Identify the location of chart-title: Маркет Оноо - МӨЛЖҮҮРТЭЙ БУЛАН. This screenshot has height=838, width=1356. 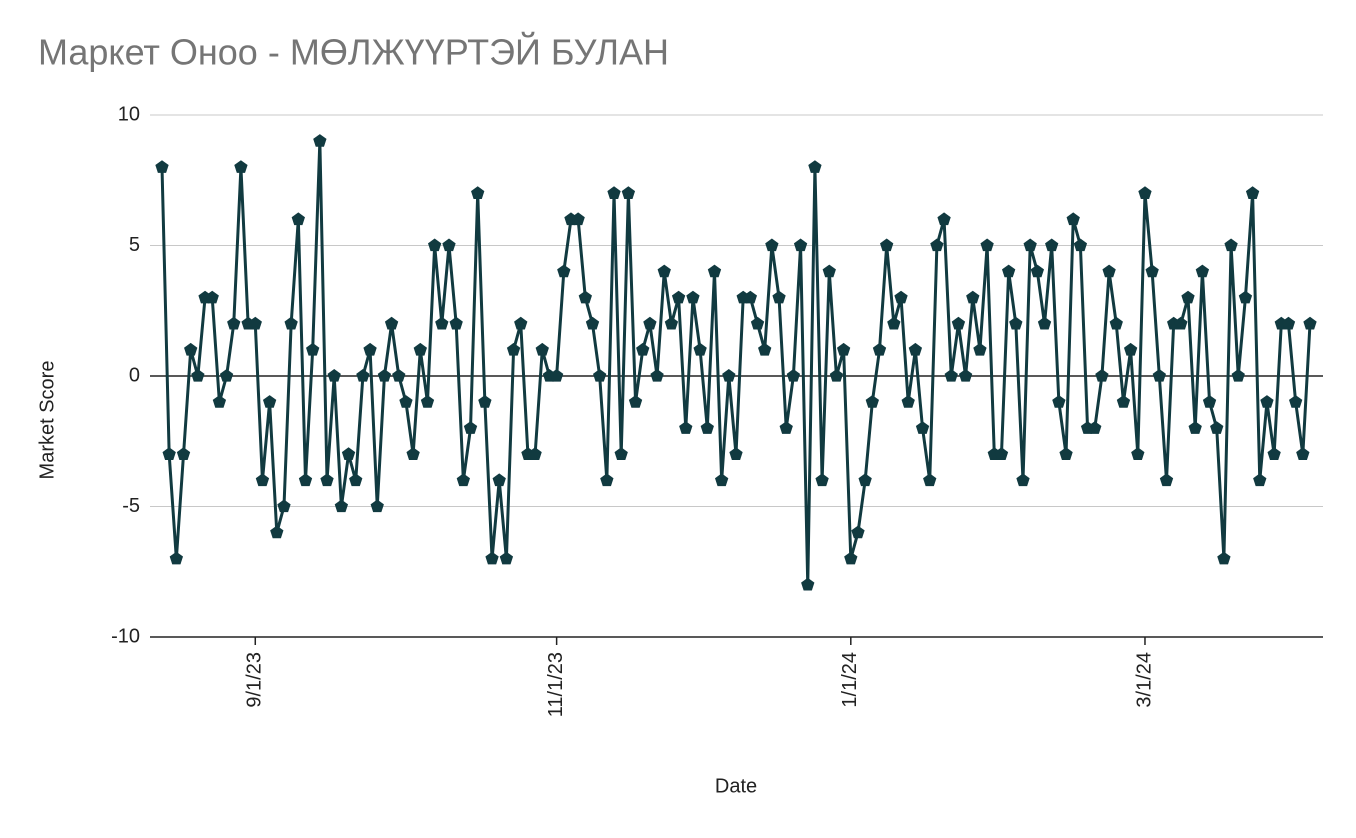
(353, 52).